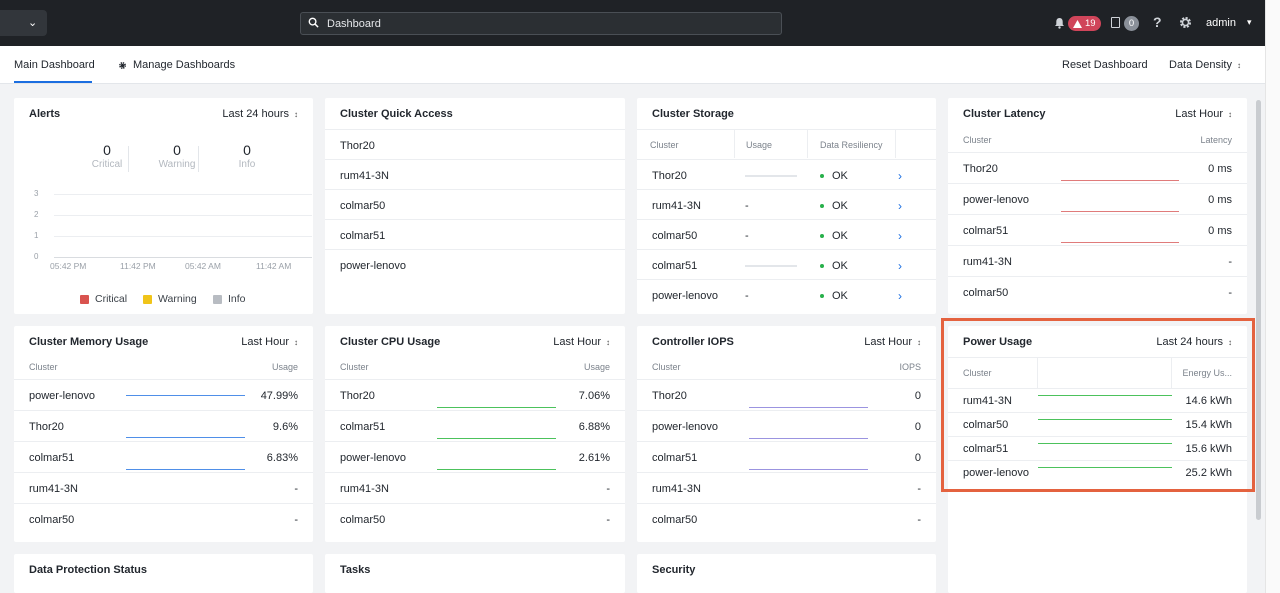 The height and width of the screenshot is (593, 1280). I want to click on list-item: rum41-3N, so click(475, 174).